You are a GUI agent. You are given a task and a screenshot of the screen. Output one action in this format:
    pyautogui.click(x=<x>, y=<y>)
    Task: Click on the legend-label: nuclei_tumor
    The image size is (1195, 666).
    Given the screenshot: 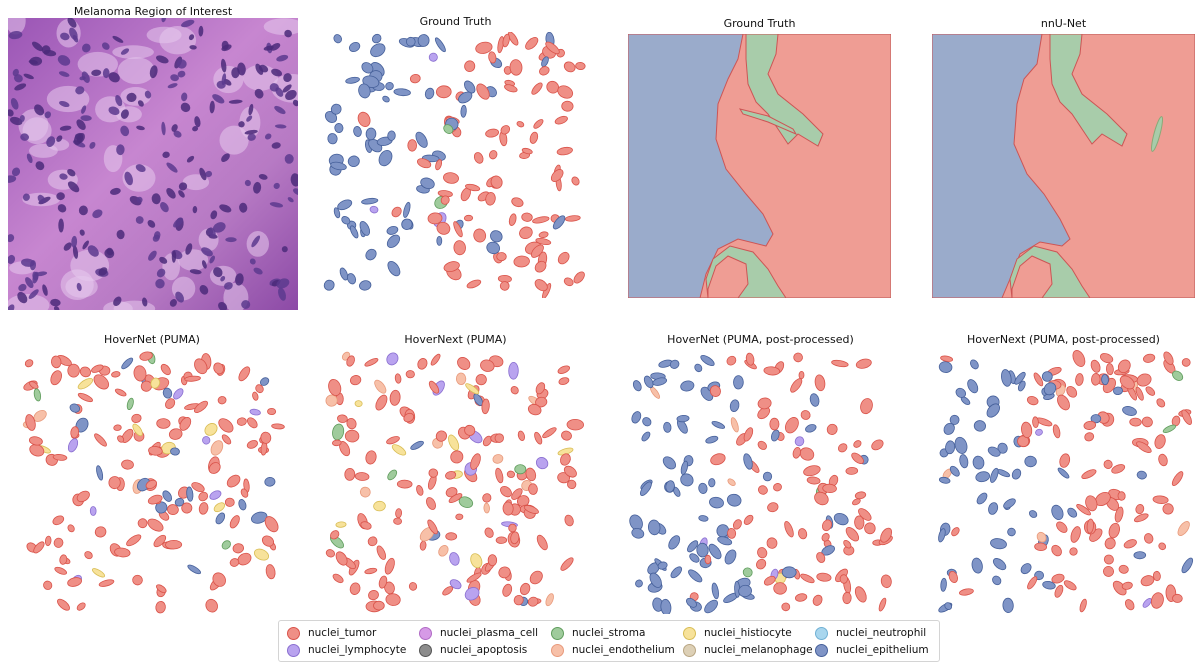 What is the action you would take?
    pyautogui.click(x=342, y=633)
    